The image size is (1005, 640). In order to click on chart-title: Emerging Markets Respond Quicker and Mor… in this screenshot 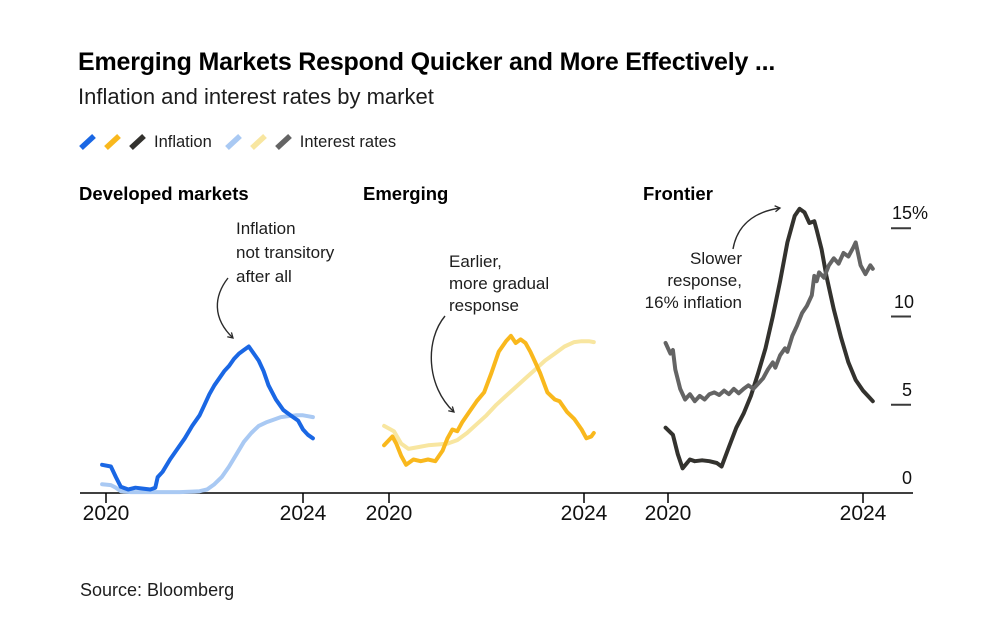, I will do `click(427, 62)`.